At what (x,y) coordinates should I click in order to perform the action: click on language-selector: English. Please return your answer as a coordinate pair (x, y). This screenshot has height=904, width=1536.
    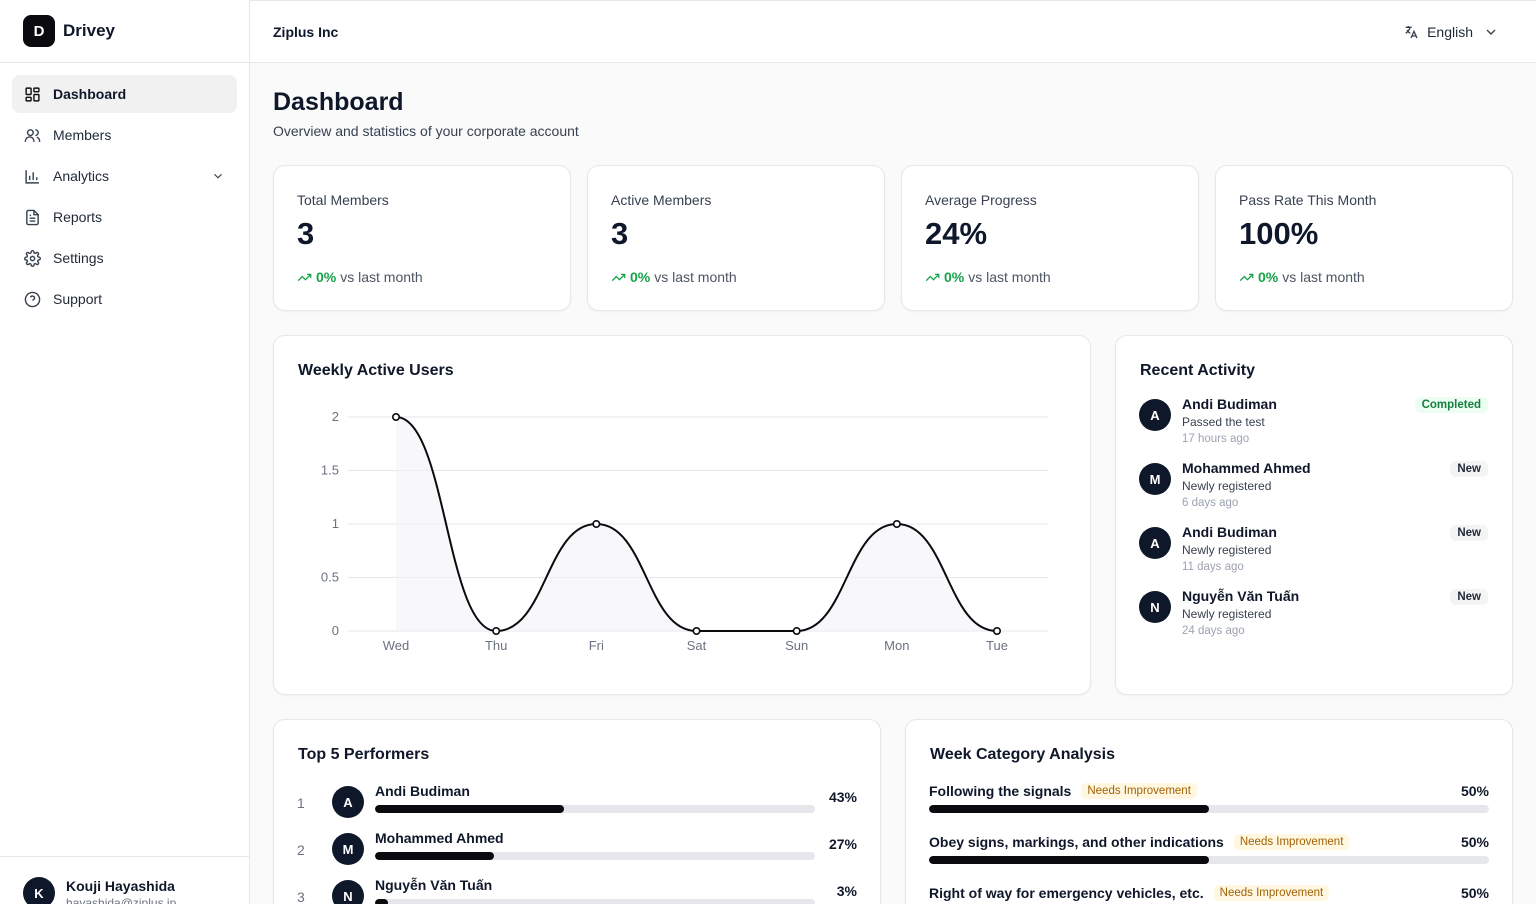
    Looking at the image, I should click on (1458, 32).